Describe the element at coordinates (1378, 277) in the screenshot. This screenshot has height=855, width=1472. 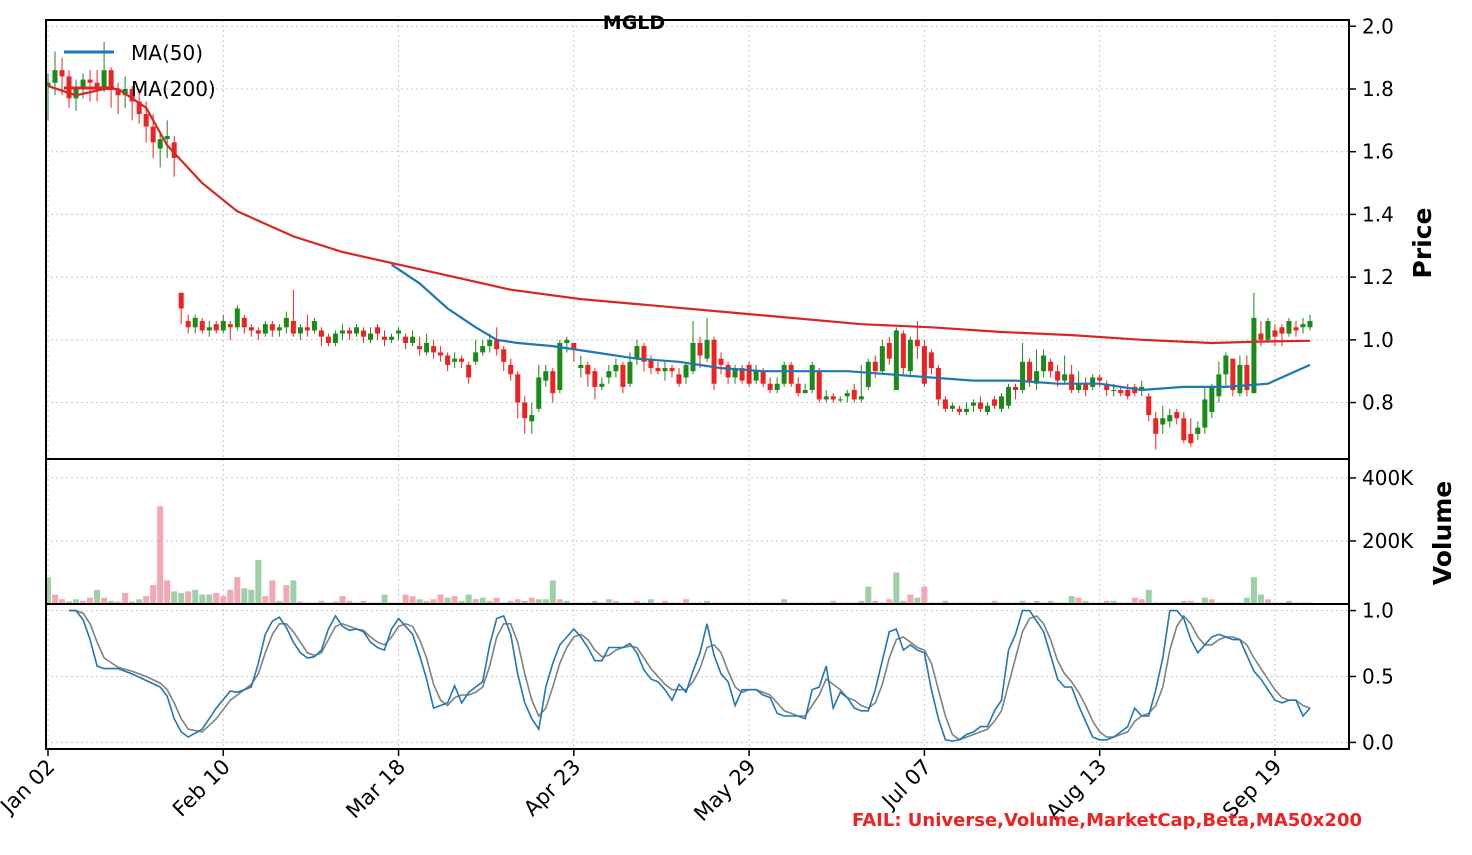
I see `y-tick-label: 1.2` at that location.